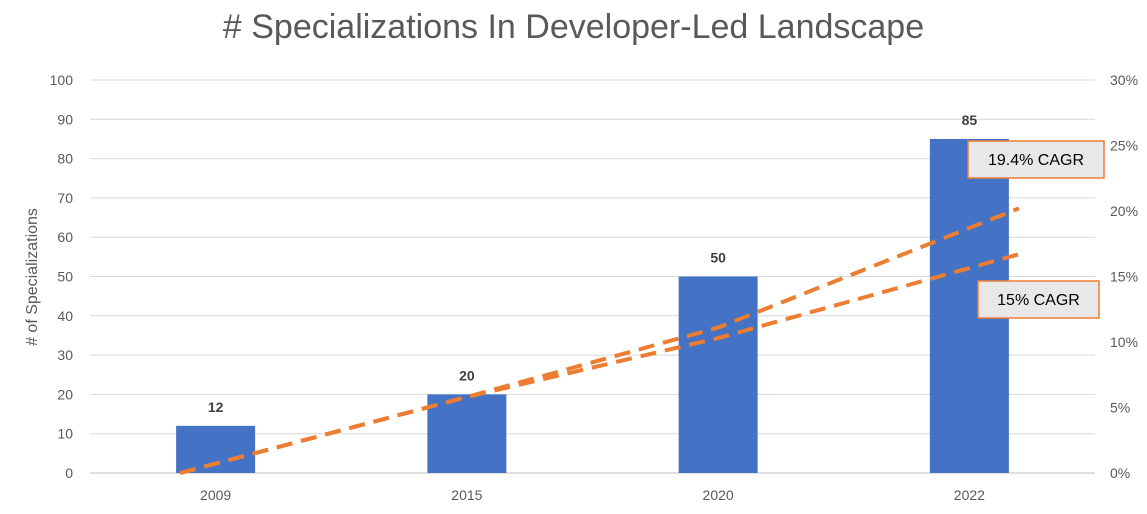 The width and height of the screenshot is (1147, 514). I want to click on y-tick-label: 100, so click(62, 80).